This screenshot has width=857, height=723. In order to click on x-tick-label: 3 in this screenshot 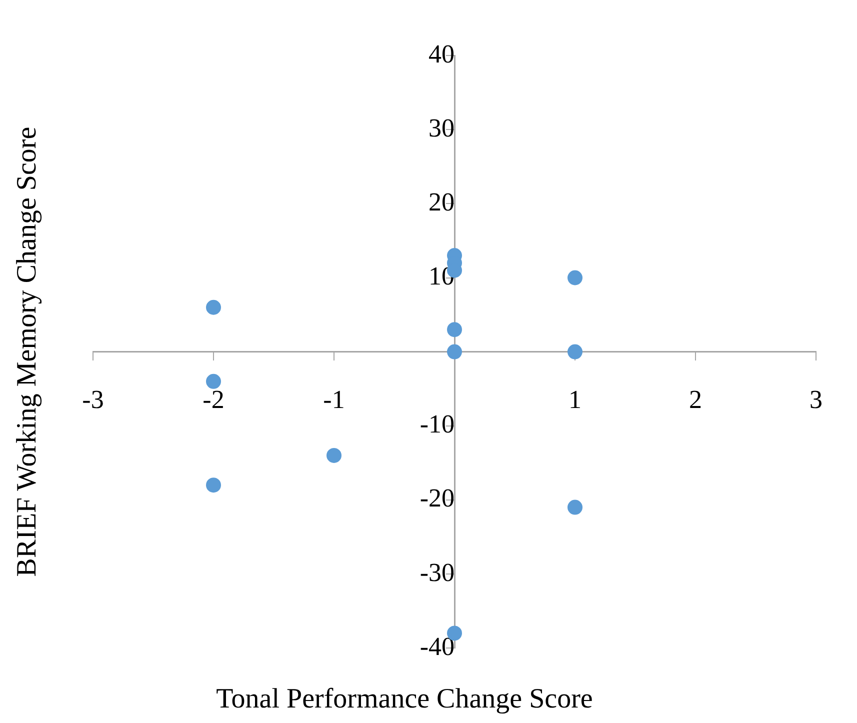, I will do `click(816, 399)`.